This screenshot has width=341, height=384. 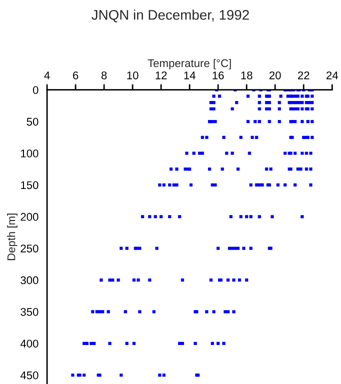 What do you see at coordinates (29, 216) in the screenshot?
I see `y-tick-label: 200` at bounding box center [29, 216].